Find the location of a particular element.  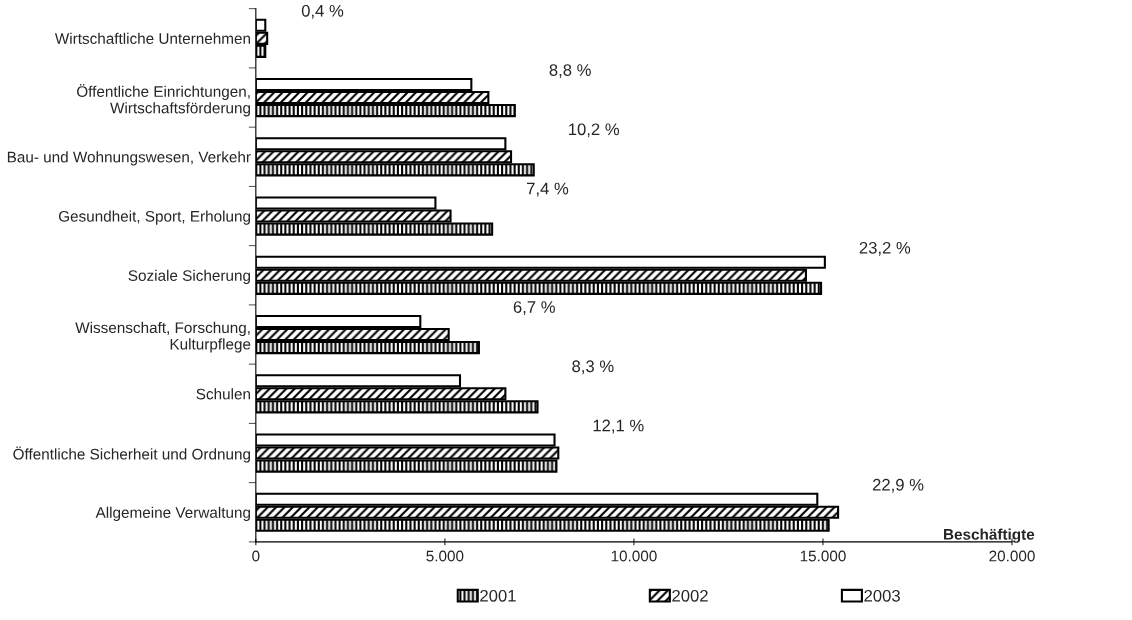

legend-label: 2003 is located at coordinates (882, 595).